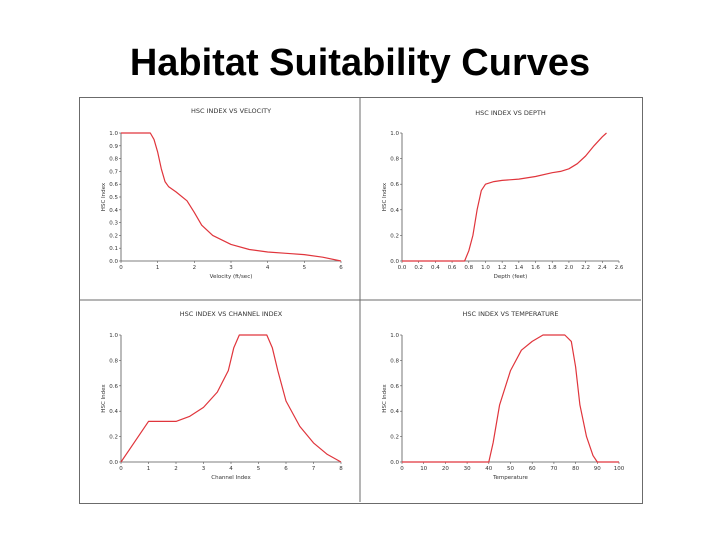 This screenshot has height=540, width=720. I want to click on x-tick-label: 0.8, so click(468, 268).